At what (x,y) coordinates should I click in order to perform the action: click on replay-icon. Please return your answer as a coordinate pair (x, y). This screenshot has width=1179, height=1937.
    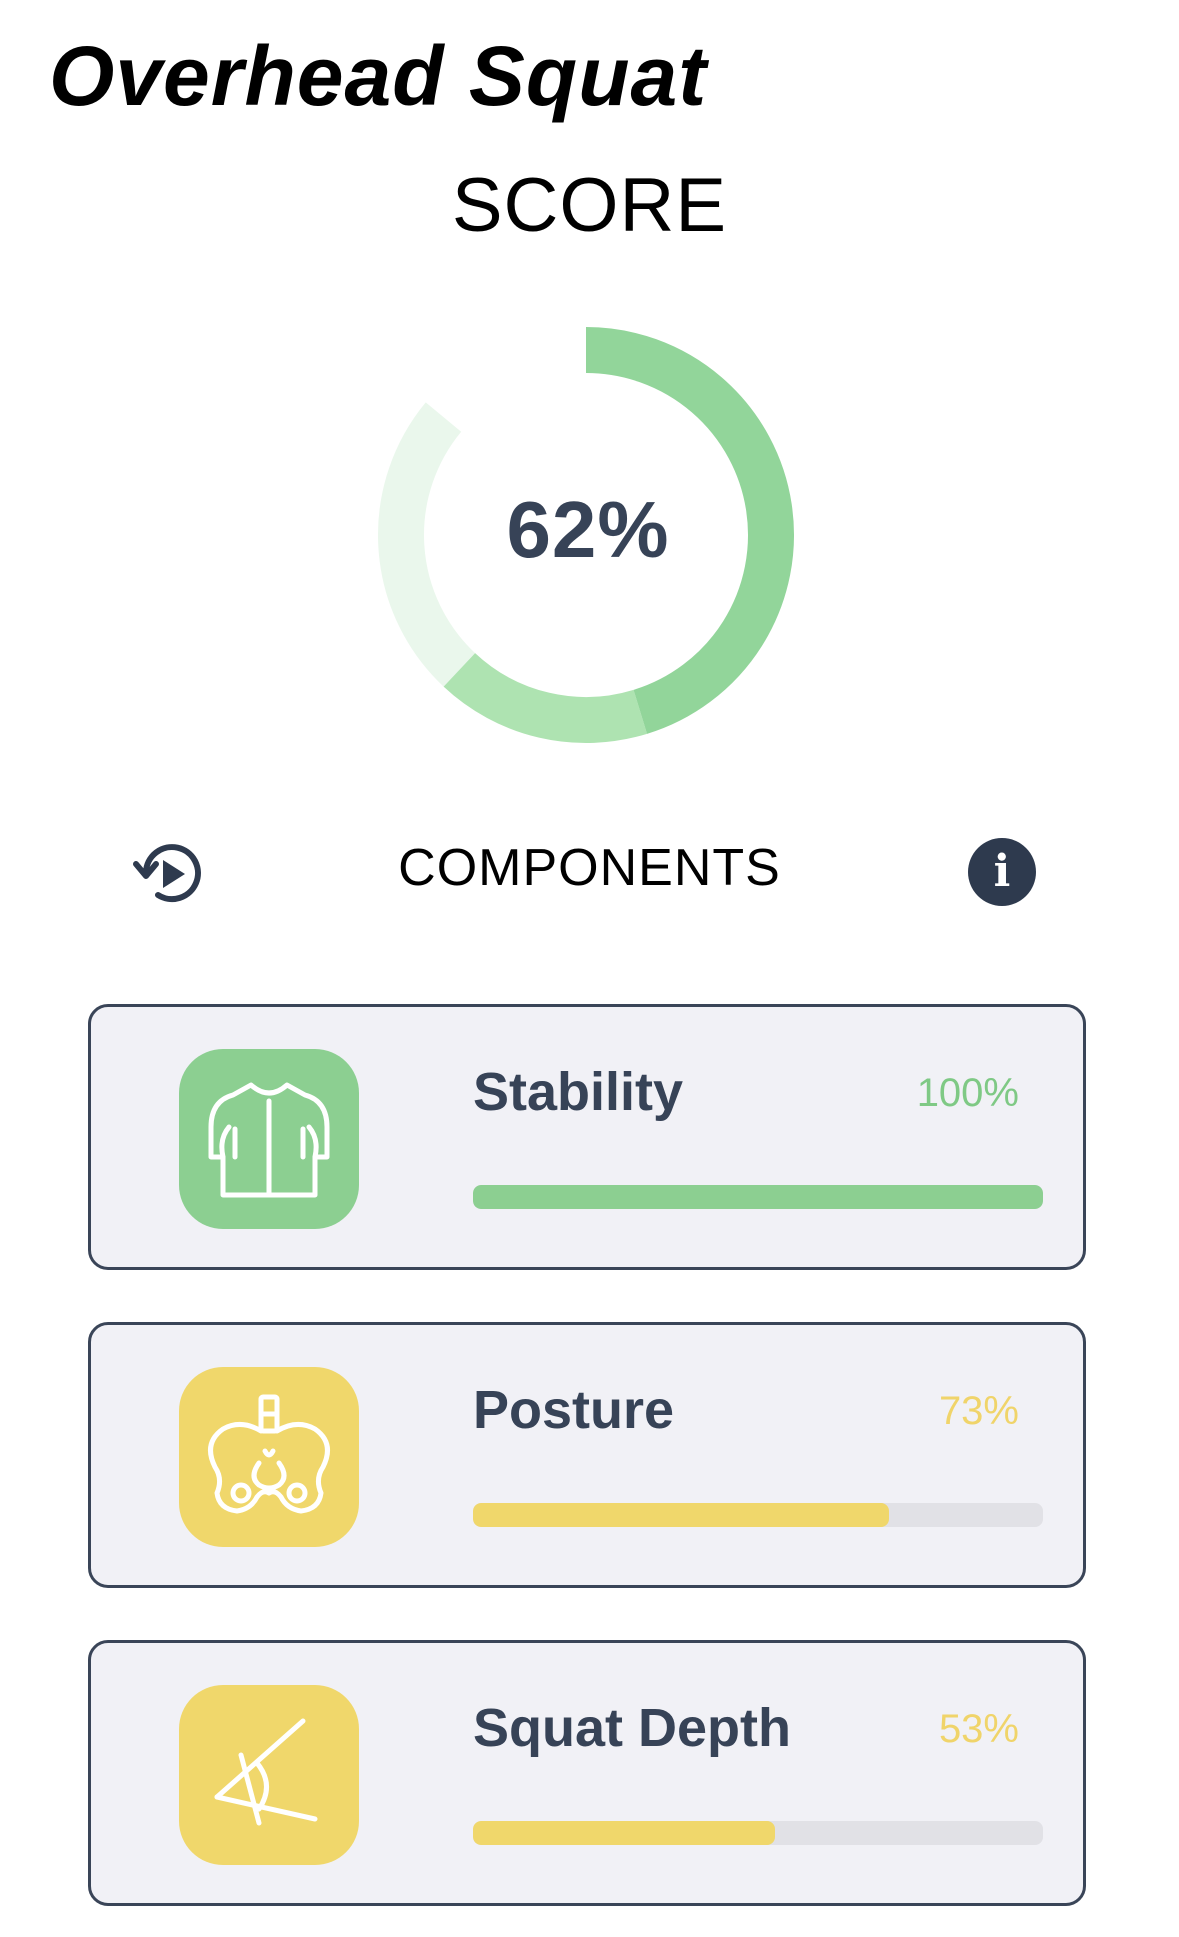
    Looking at the image, I should click on (170, 874).